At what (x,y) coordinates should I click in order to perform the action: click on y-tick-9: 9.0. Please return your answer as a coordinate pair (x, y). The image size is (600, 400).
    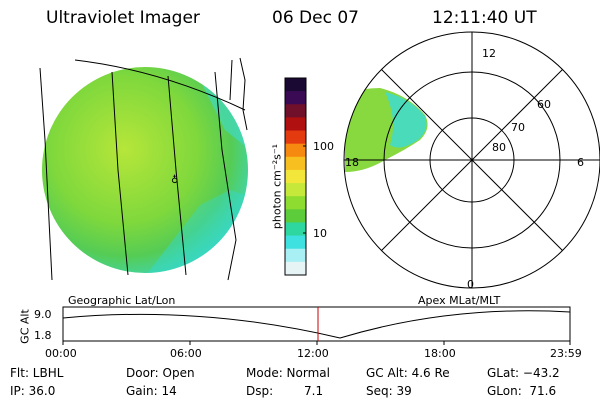
    Looking at the image, I should click on (43, 314).